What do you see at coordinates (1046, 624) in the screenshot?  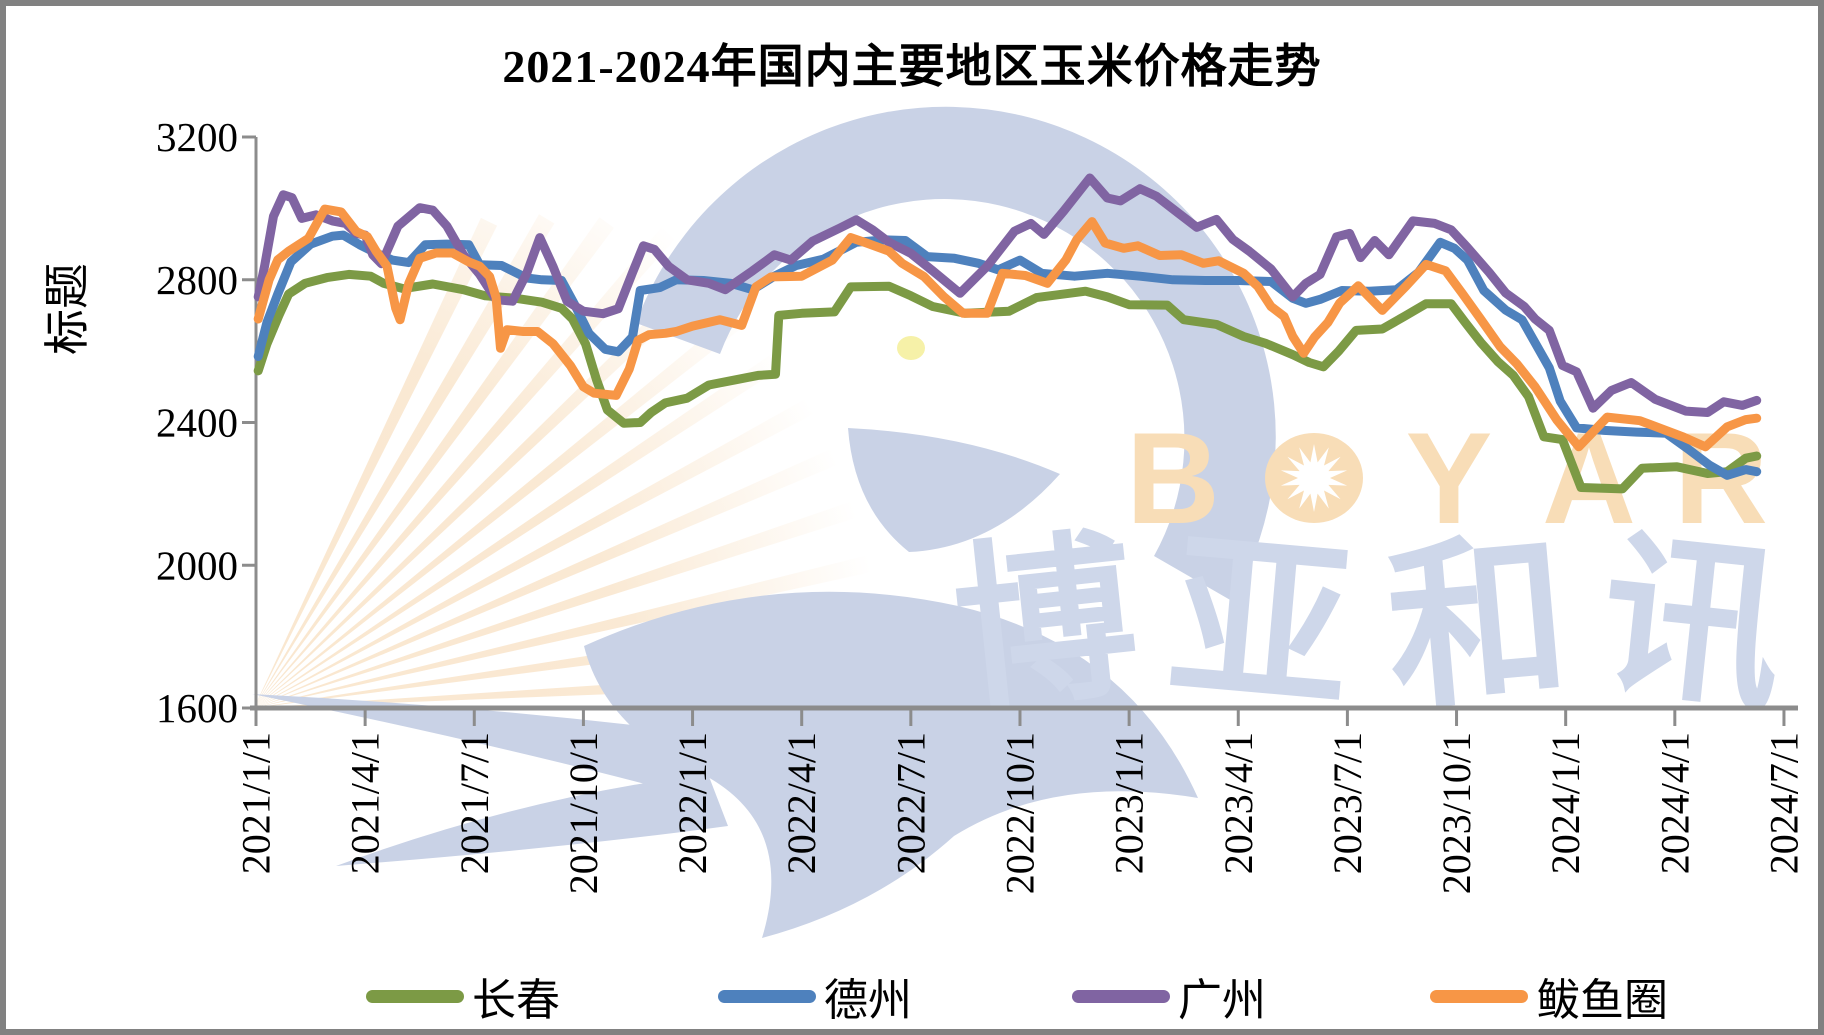 I see `watermark-char: 博` at bounding box center [1046, 624].